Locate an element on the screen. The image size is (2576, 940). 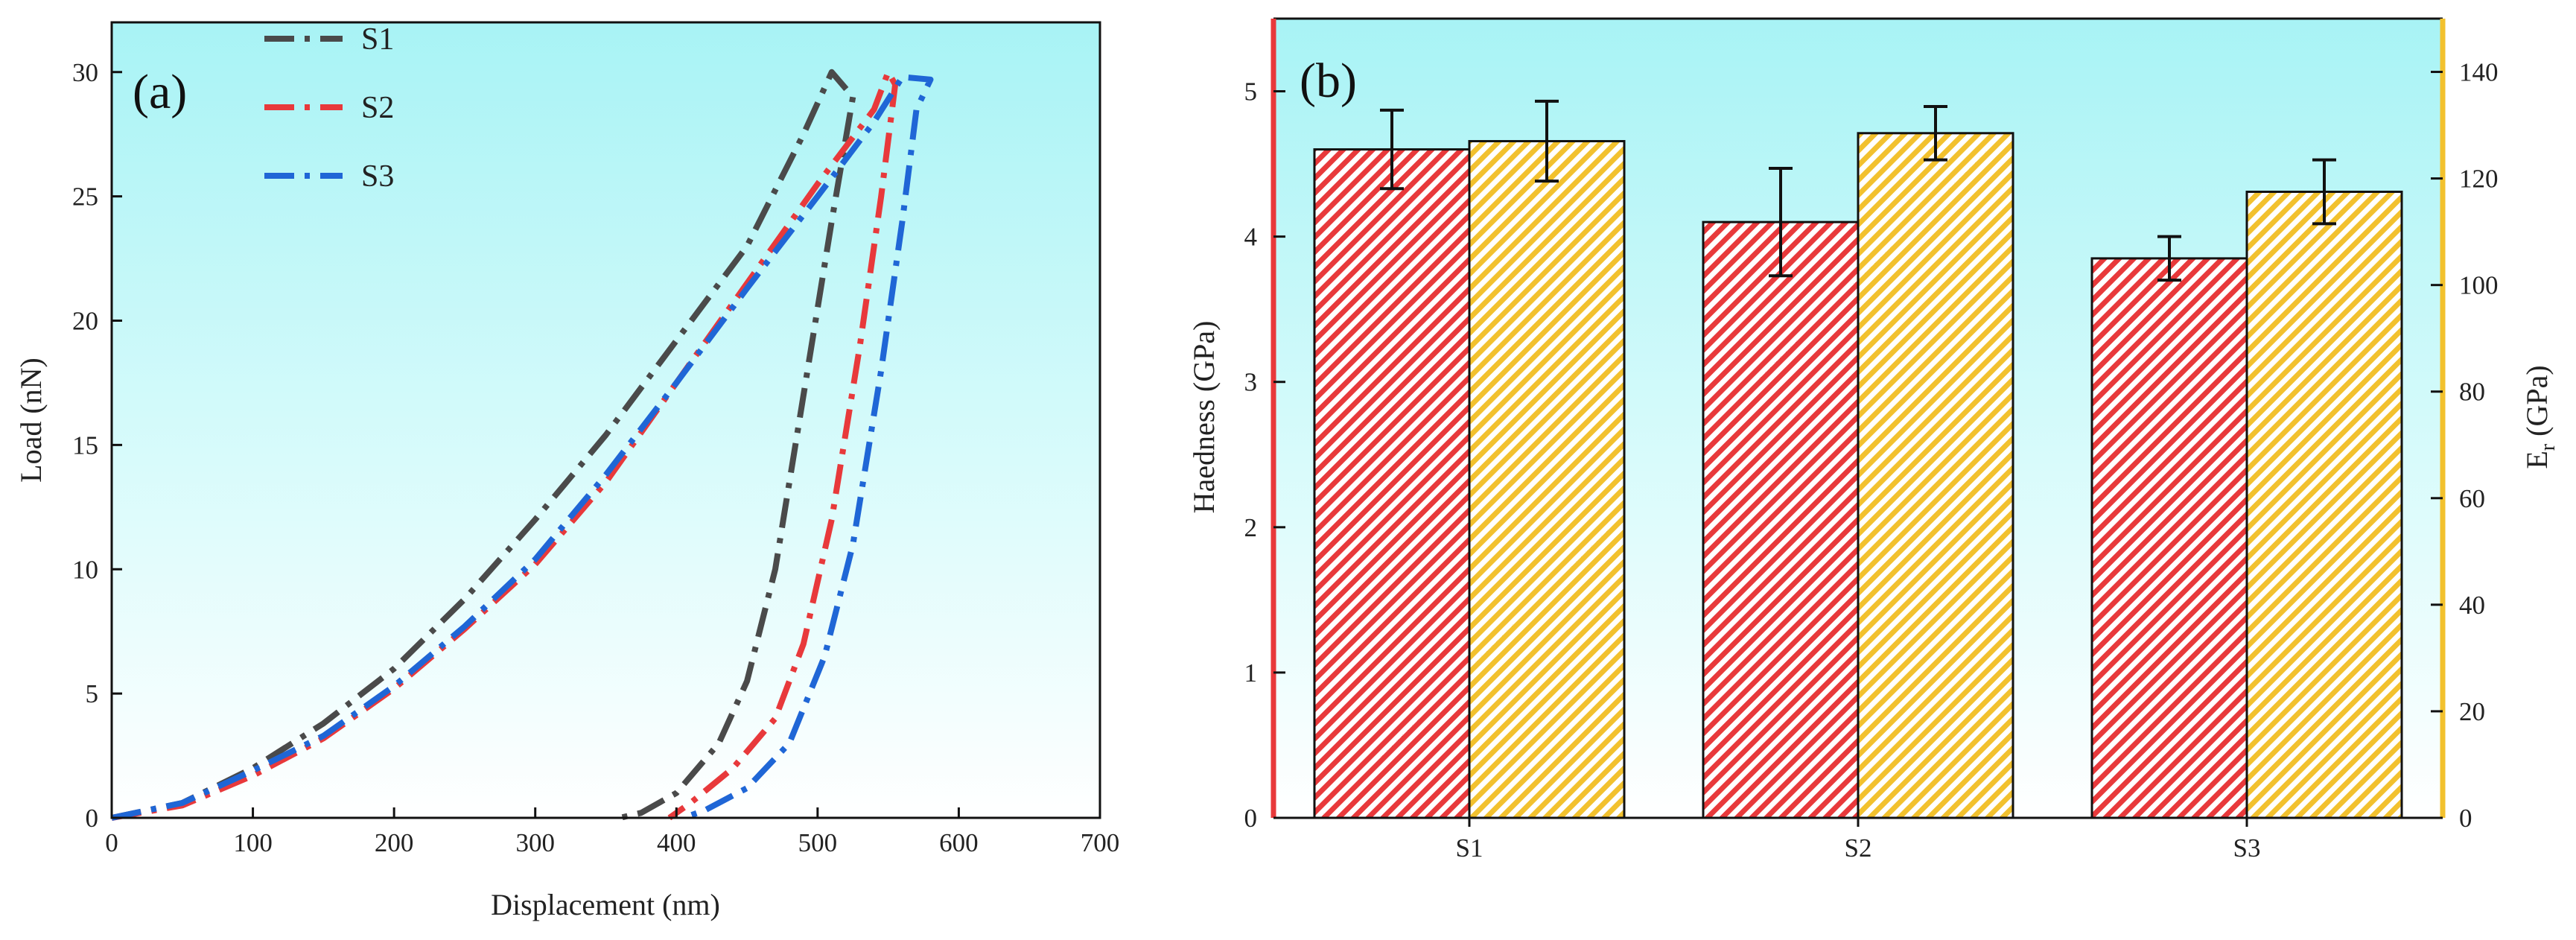
x-axis-title-a: Displacement (nm) is located at coordinates (605, 905).